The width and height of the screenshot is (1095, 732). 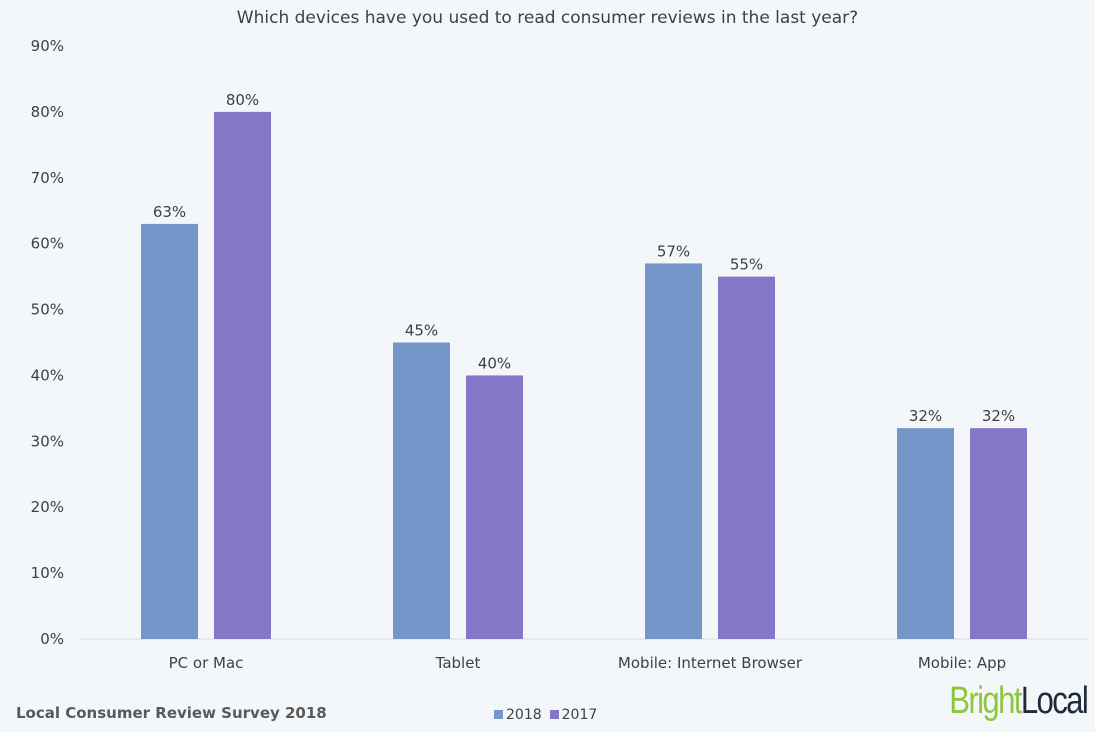 I want to click on legend-item-2017: 2017, so click(x=573, y=715).